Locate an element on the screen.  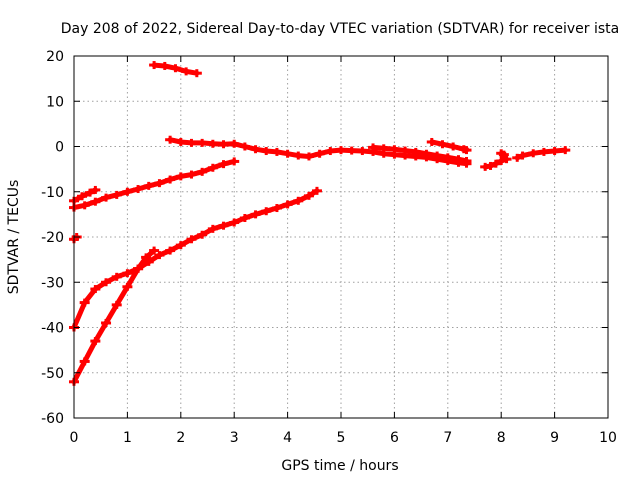
x-tick-label: 3 is located at coordinates (234, 438).